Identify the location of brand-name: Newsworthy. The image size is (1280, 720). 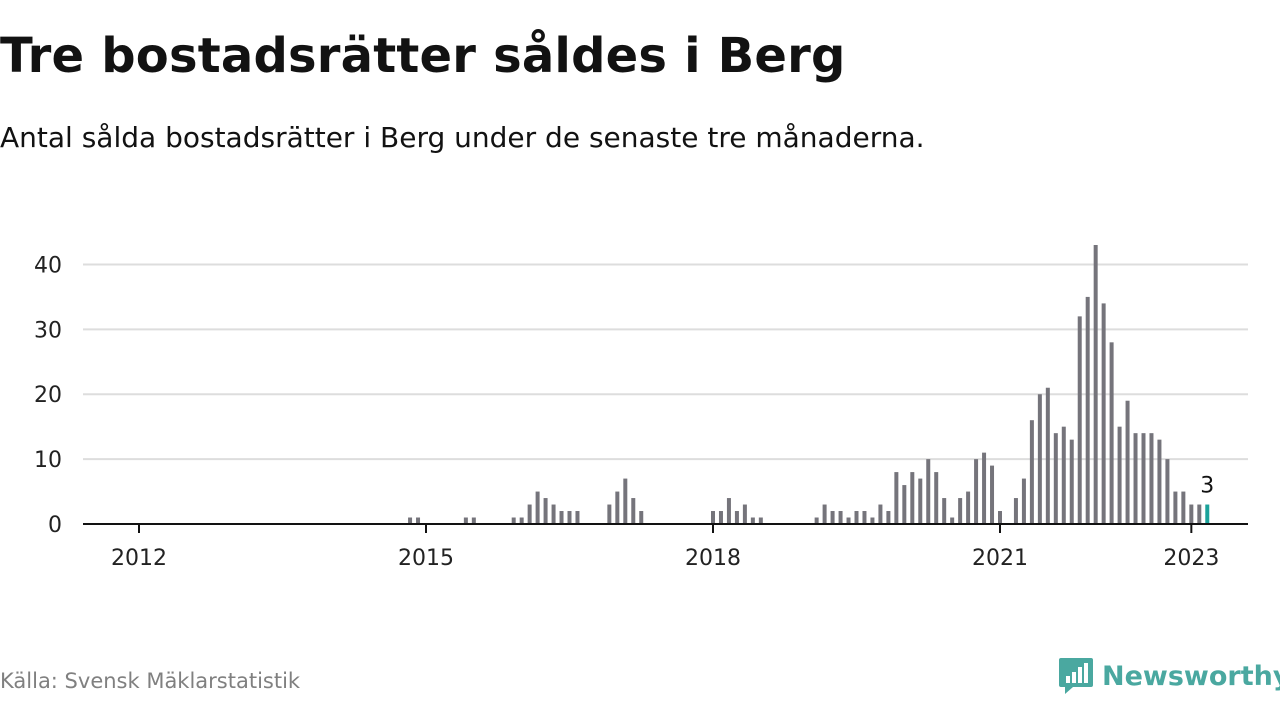
(1191, 676).